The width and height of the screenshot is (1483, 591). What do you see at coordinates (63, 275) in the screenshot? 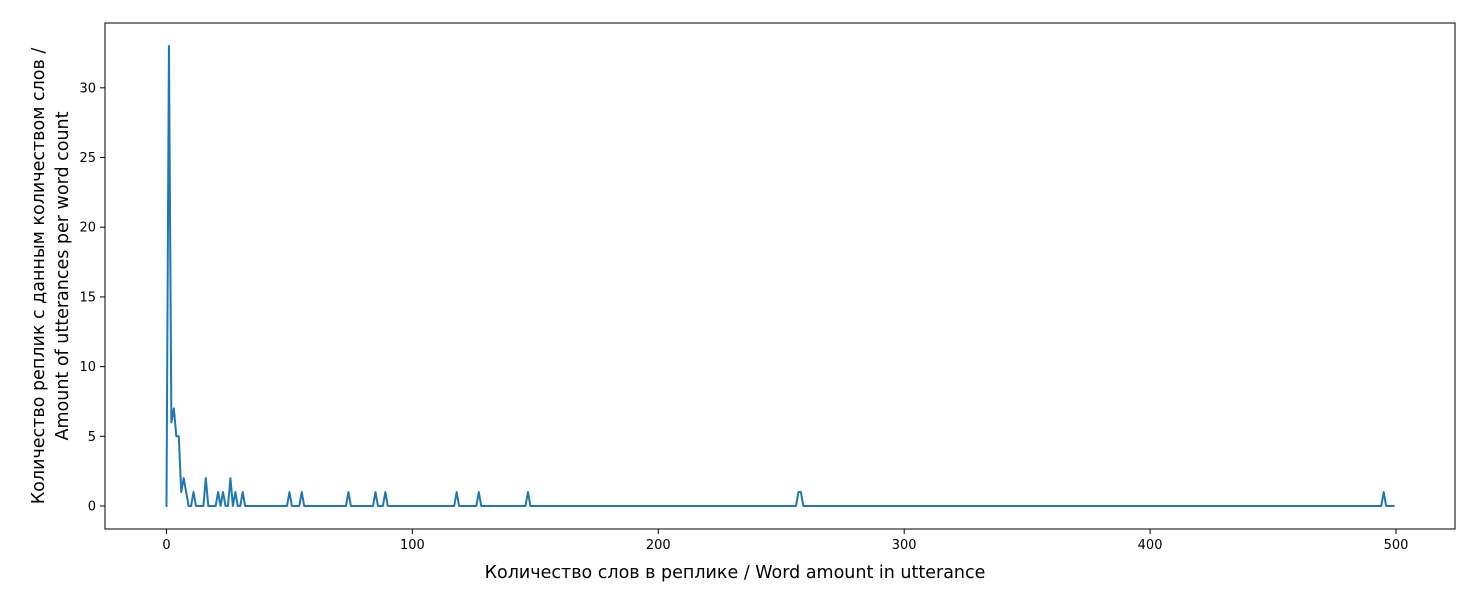
I see `y-axis-label-line-2: Amount of utterances per word count` at bounding box center [63, 275].